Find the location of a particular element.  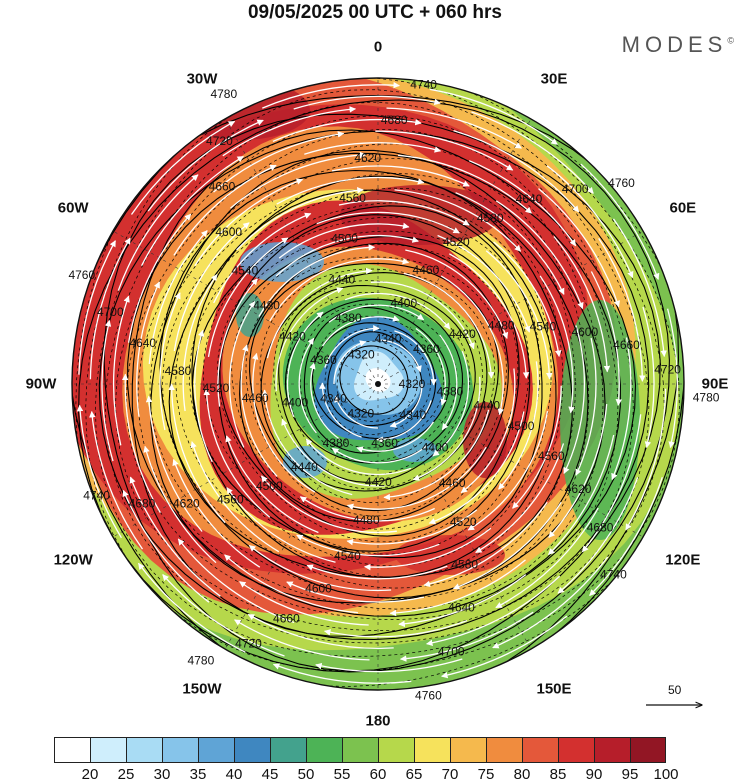

colorbar-tick-label: 65 is located at coordinates (414, 774).